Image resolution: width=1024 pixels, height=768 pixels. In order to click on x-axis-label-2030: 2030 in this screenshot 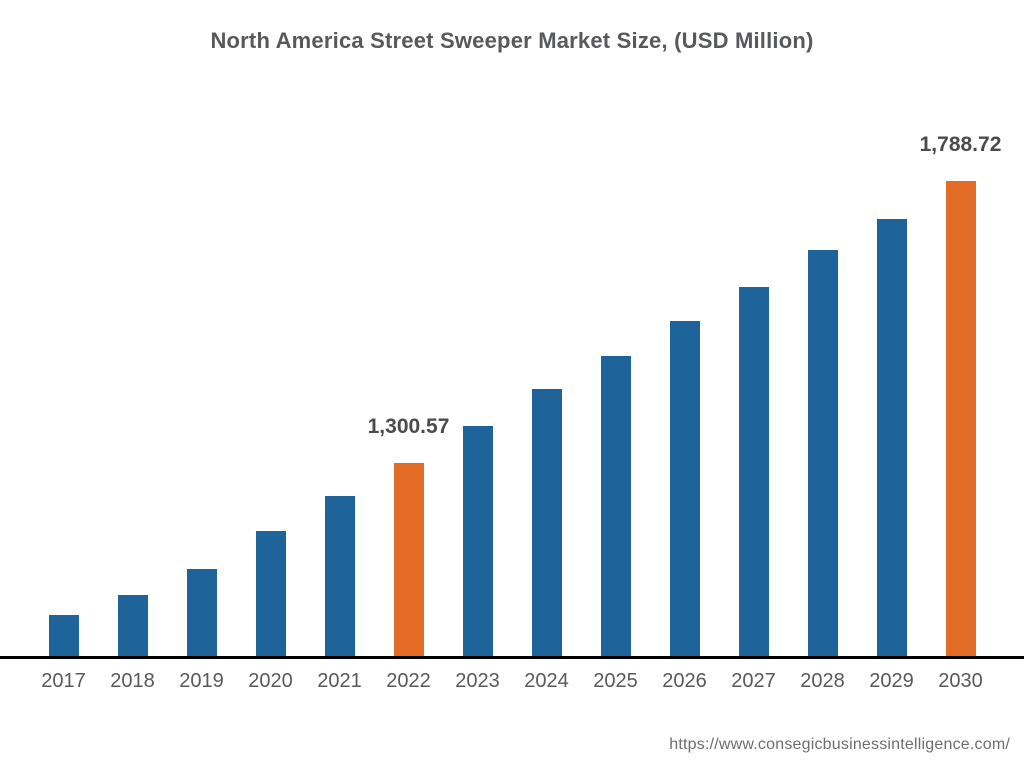, I will do `click(960, 681)`.